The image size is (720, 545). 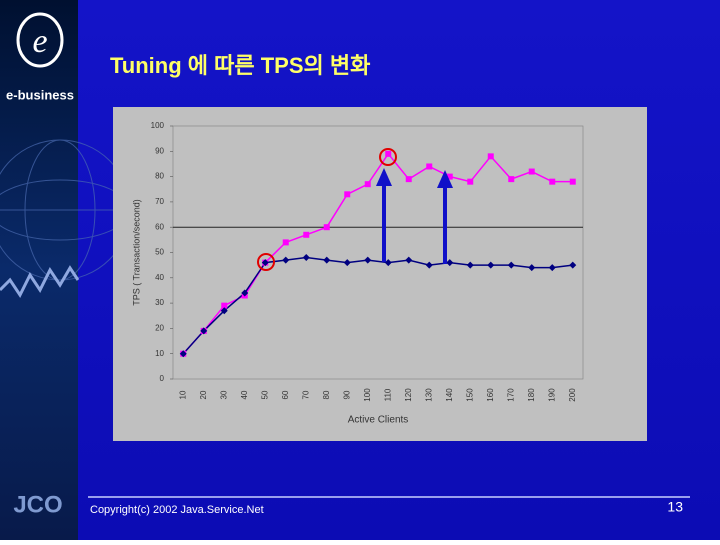 I want to click on y-tick-label: 90, so click(x=159, y=150).